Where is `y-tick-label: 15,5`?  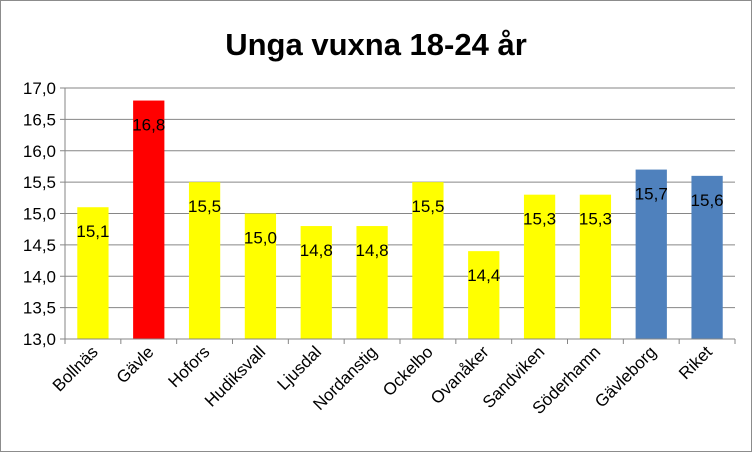 y-tick-label: 15,5 is located at coordinates (39, 182).